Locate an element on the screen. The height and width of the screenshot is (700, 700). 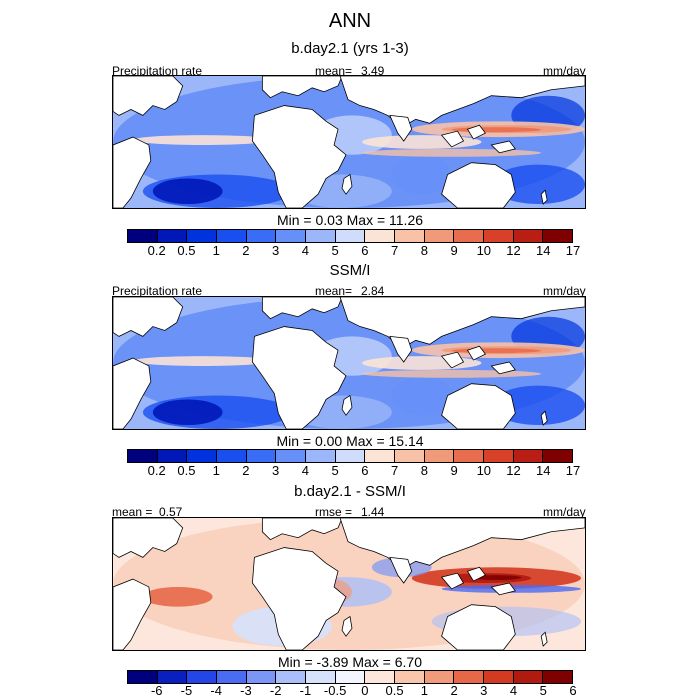
colorbar-tick-label: 7 is located at coordinates (394, 250).